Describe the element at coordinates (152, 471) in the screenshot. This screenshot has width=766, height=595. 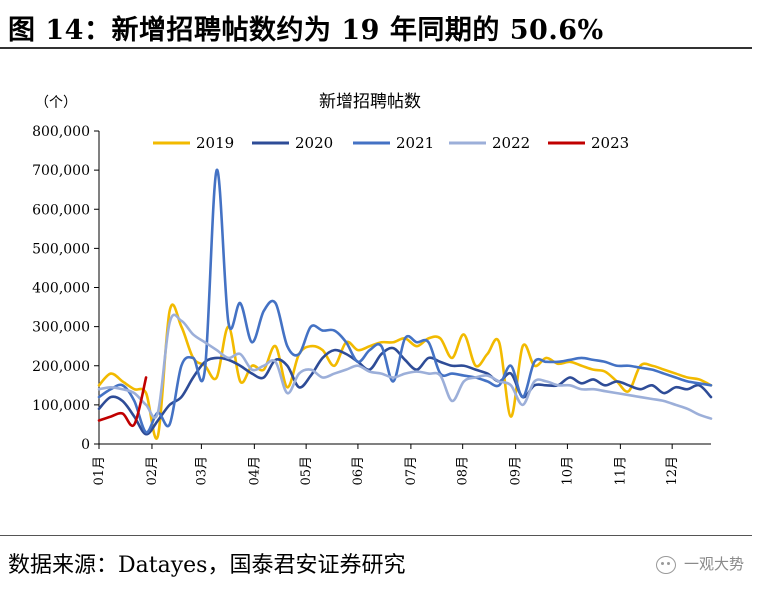
I see `x-tick-label: 02月` at that location.